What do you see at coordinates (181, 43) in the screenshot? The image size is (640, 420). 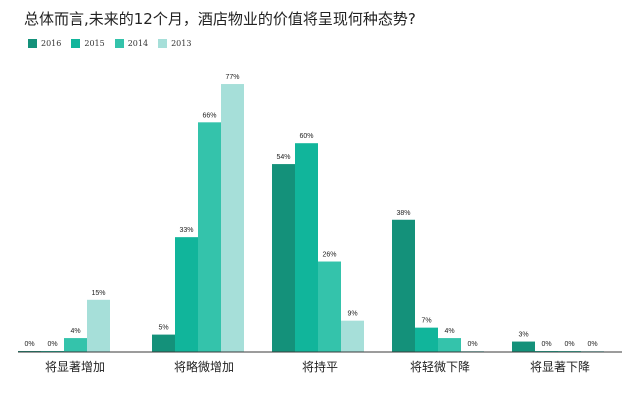 I see `legend-label-2013: 2013` at bounding box center [181, 43].